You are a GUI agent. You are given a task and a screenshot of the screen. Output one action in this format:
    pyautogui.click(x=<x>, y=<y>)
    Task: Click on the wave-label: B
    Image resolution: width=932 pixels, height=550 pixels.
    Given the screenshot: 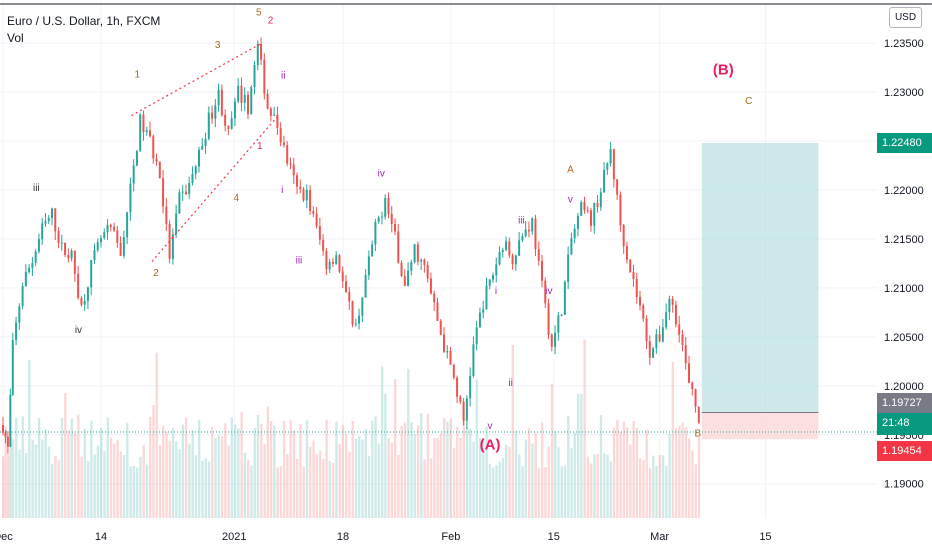 What is the action you would take?
    pyautogui.click(x=697, y=434)
    